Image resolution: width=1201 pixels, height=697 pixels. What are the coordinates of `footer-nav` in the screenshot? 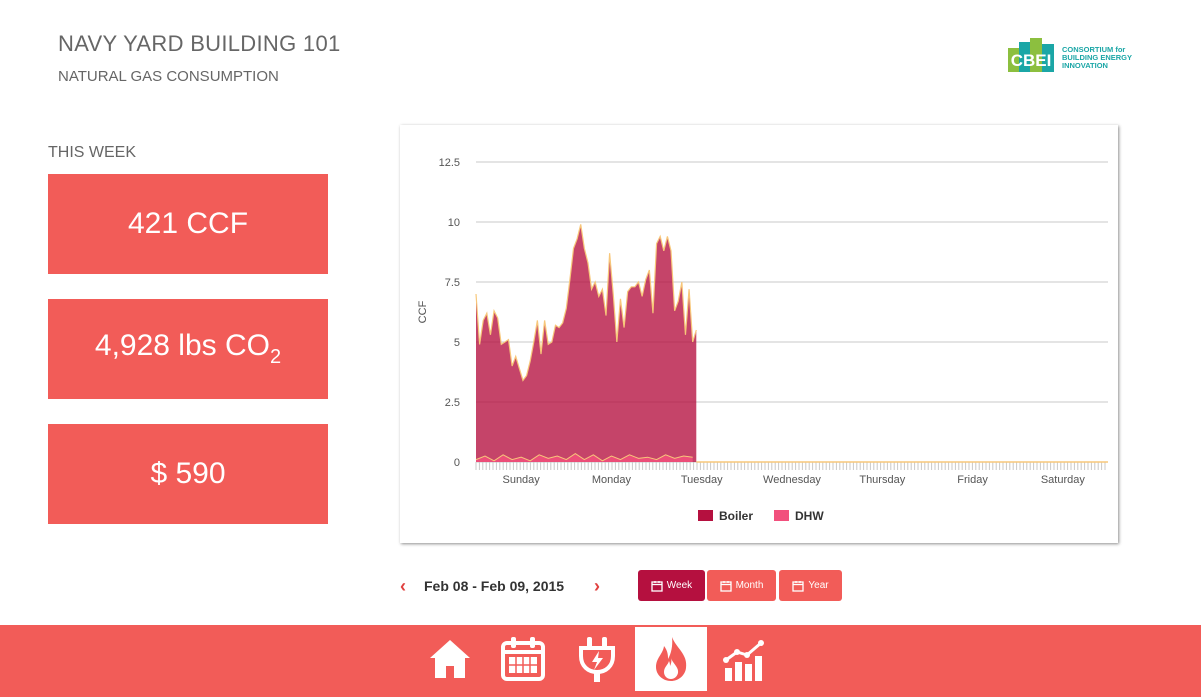 It's located at (600, 661).